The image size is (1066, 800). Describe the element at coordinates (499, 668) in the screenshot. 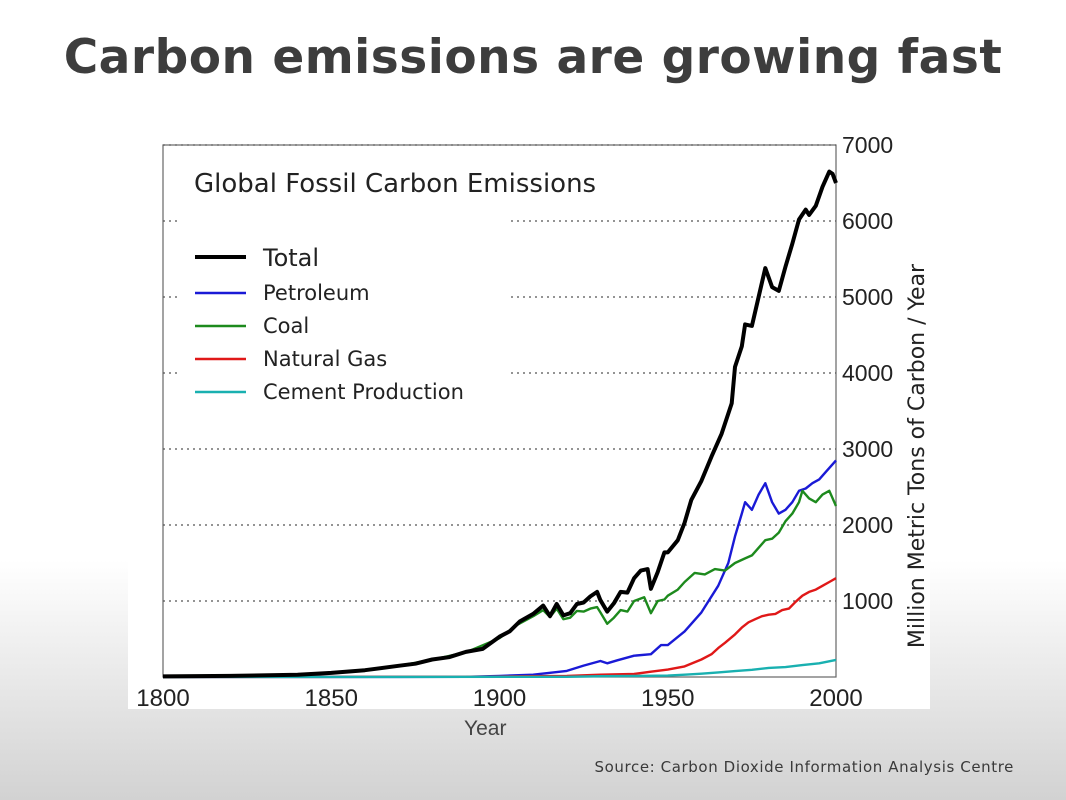

I see `series-line-cement-production` at that location.